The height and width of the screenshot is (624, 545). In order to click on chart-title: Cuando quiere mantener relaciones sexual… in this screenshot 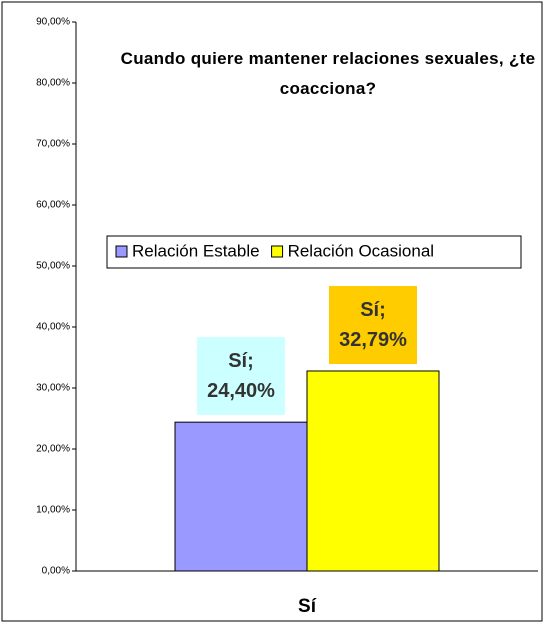, I will do `click(328, 73)`.